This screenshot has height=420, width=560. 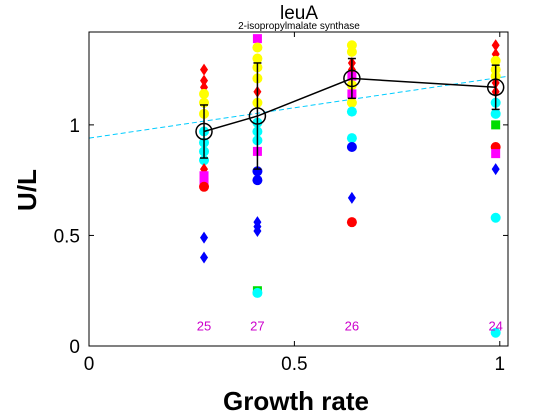 I want to click on sample-count-label: 24, so click(x=495, y=326).